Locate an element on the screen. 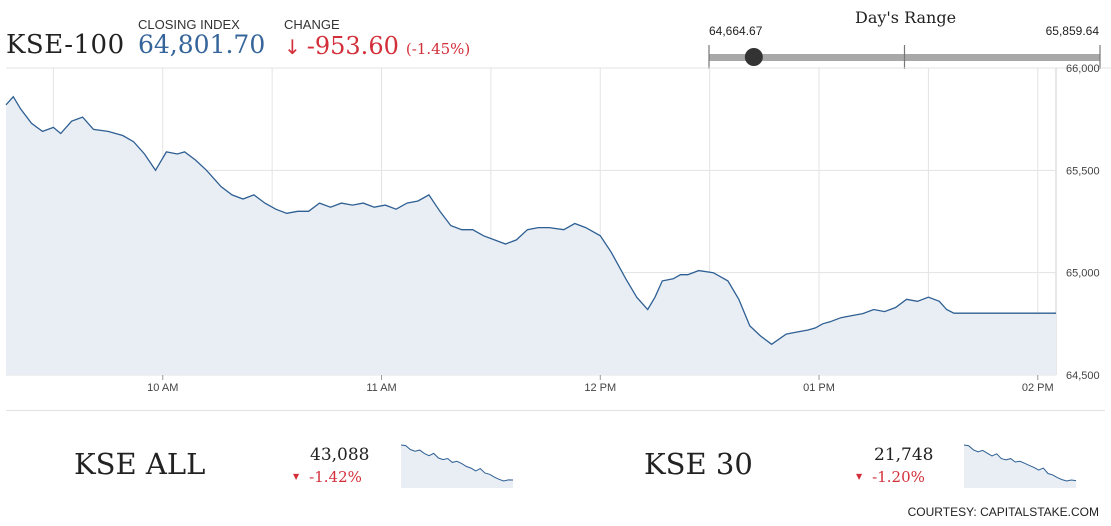 Image resolution: width=1111 pixels, height=526 pixels. divider is located at coordinates (555, 410).